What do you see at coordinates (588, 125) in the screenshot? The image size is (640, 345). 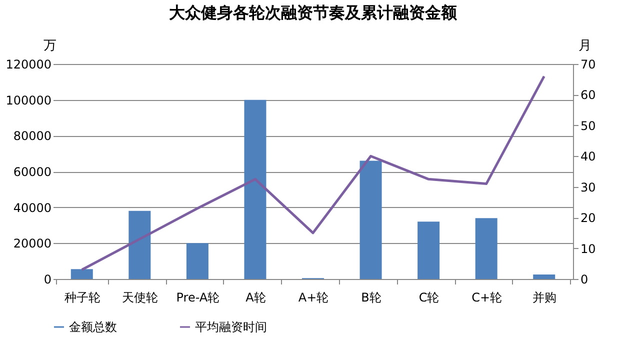 I see `y2-tick-label: 50` at bounding box center [588, 125].